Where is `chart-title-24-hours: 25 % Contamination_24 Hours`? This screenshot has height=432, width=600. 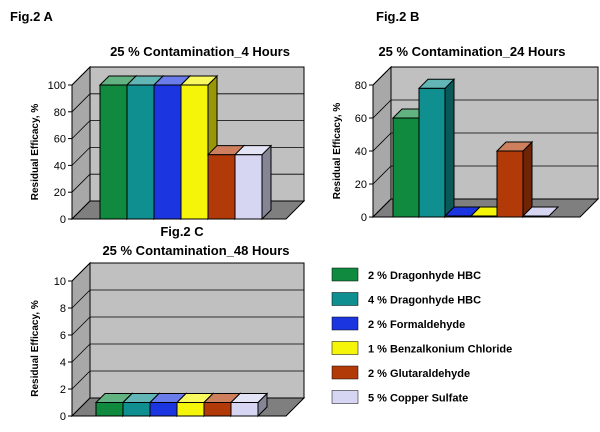 chart-title-24-hours: 25 % Contamination_24 Hours is located at coordinates (471, 51).